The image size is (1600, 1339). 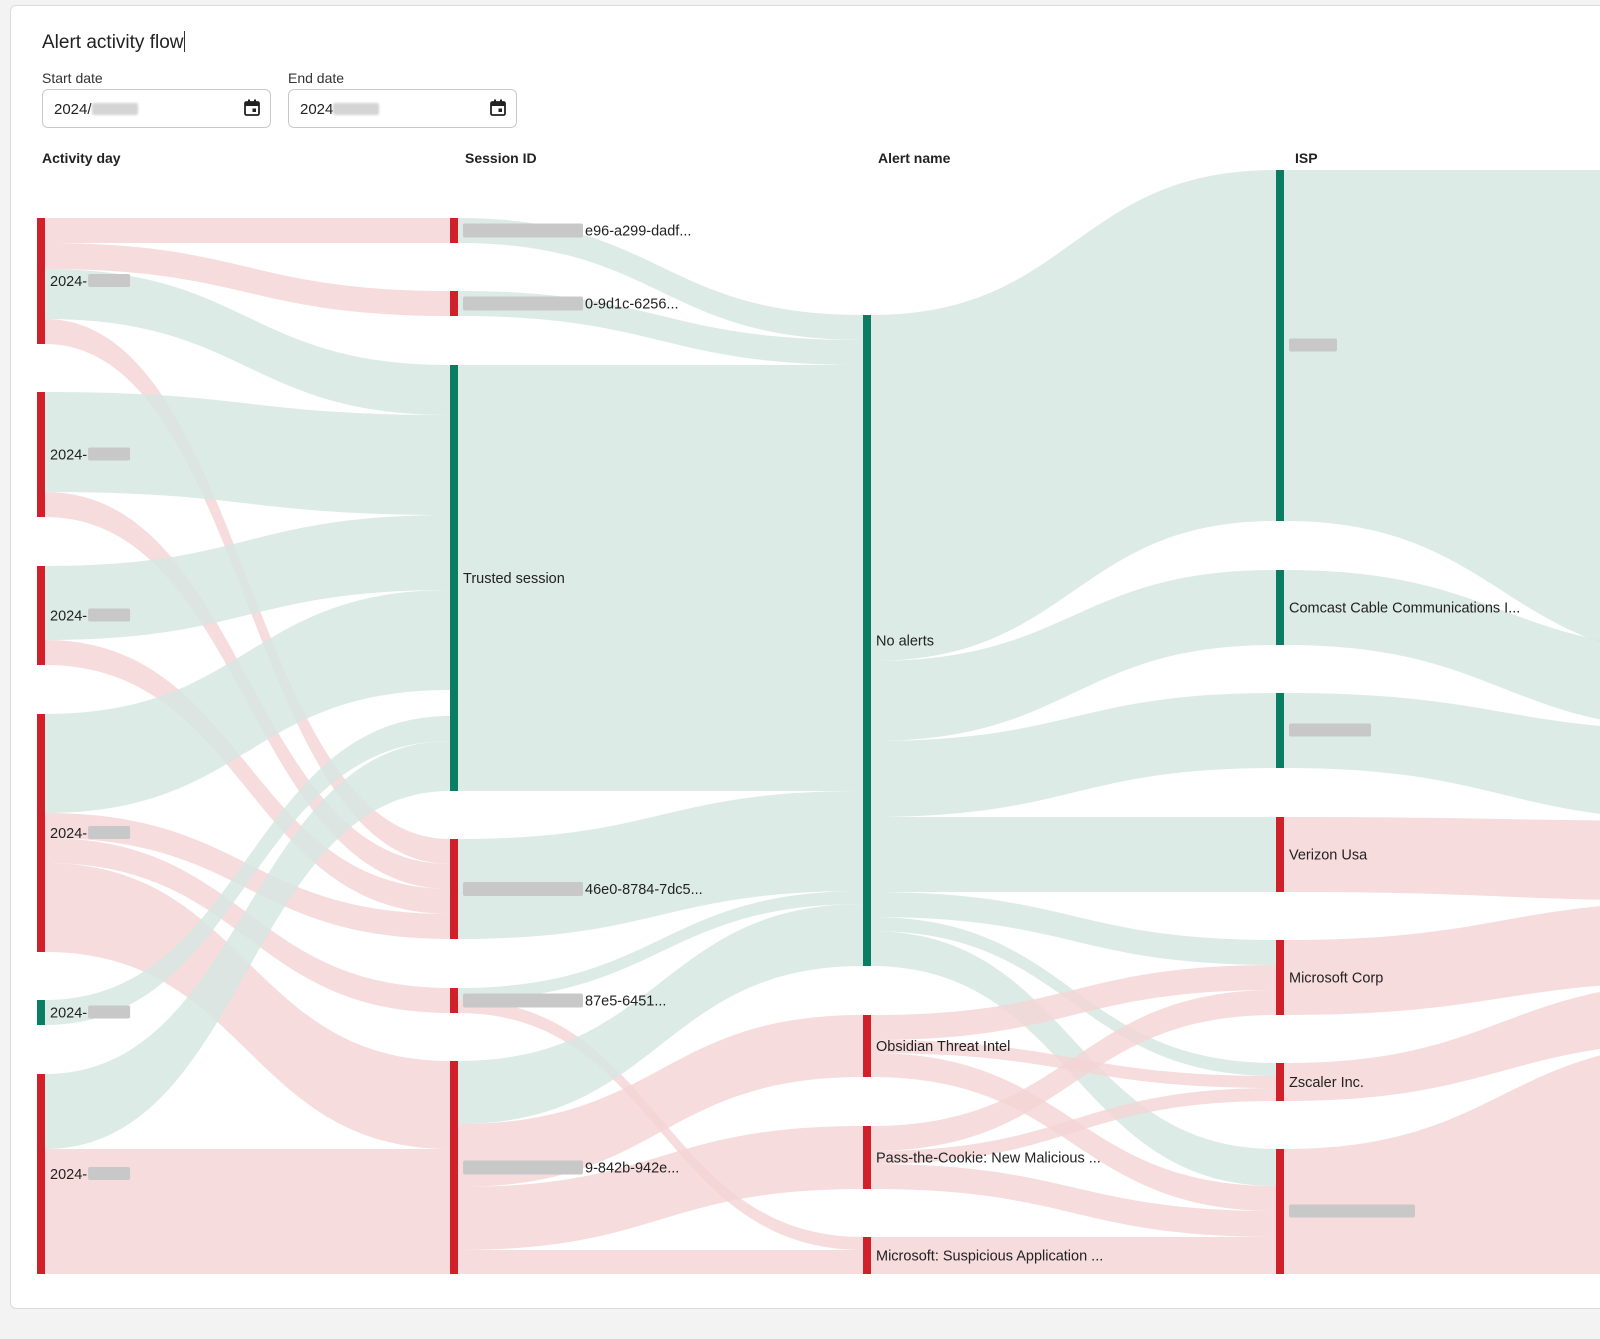 What do you see at coordinates (185, 41) in the screenshot?
I see `text-caret` at bounding box center [185, 41].